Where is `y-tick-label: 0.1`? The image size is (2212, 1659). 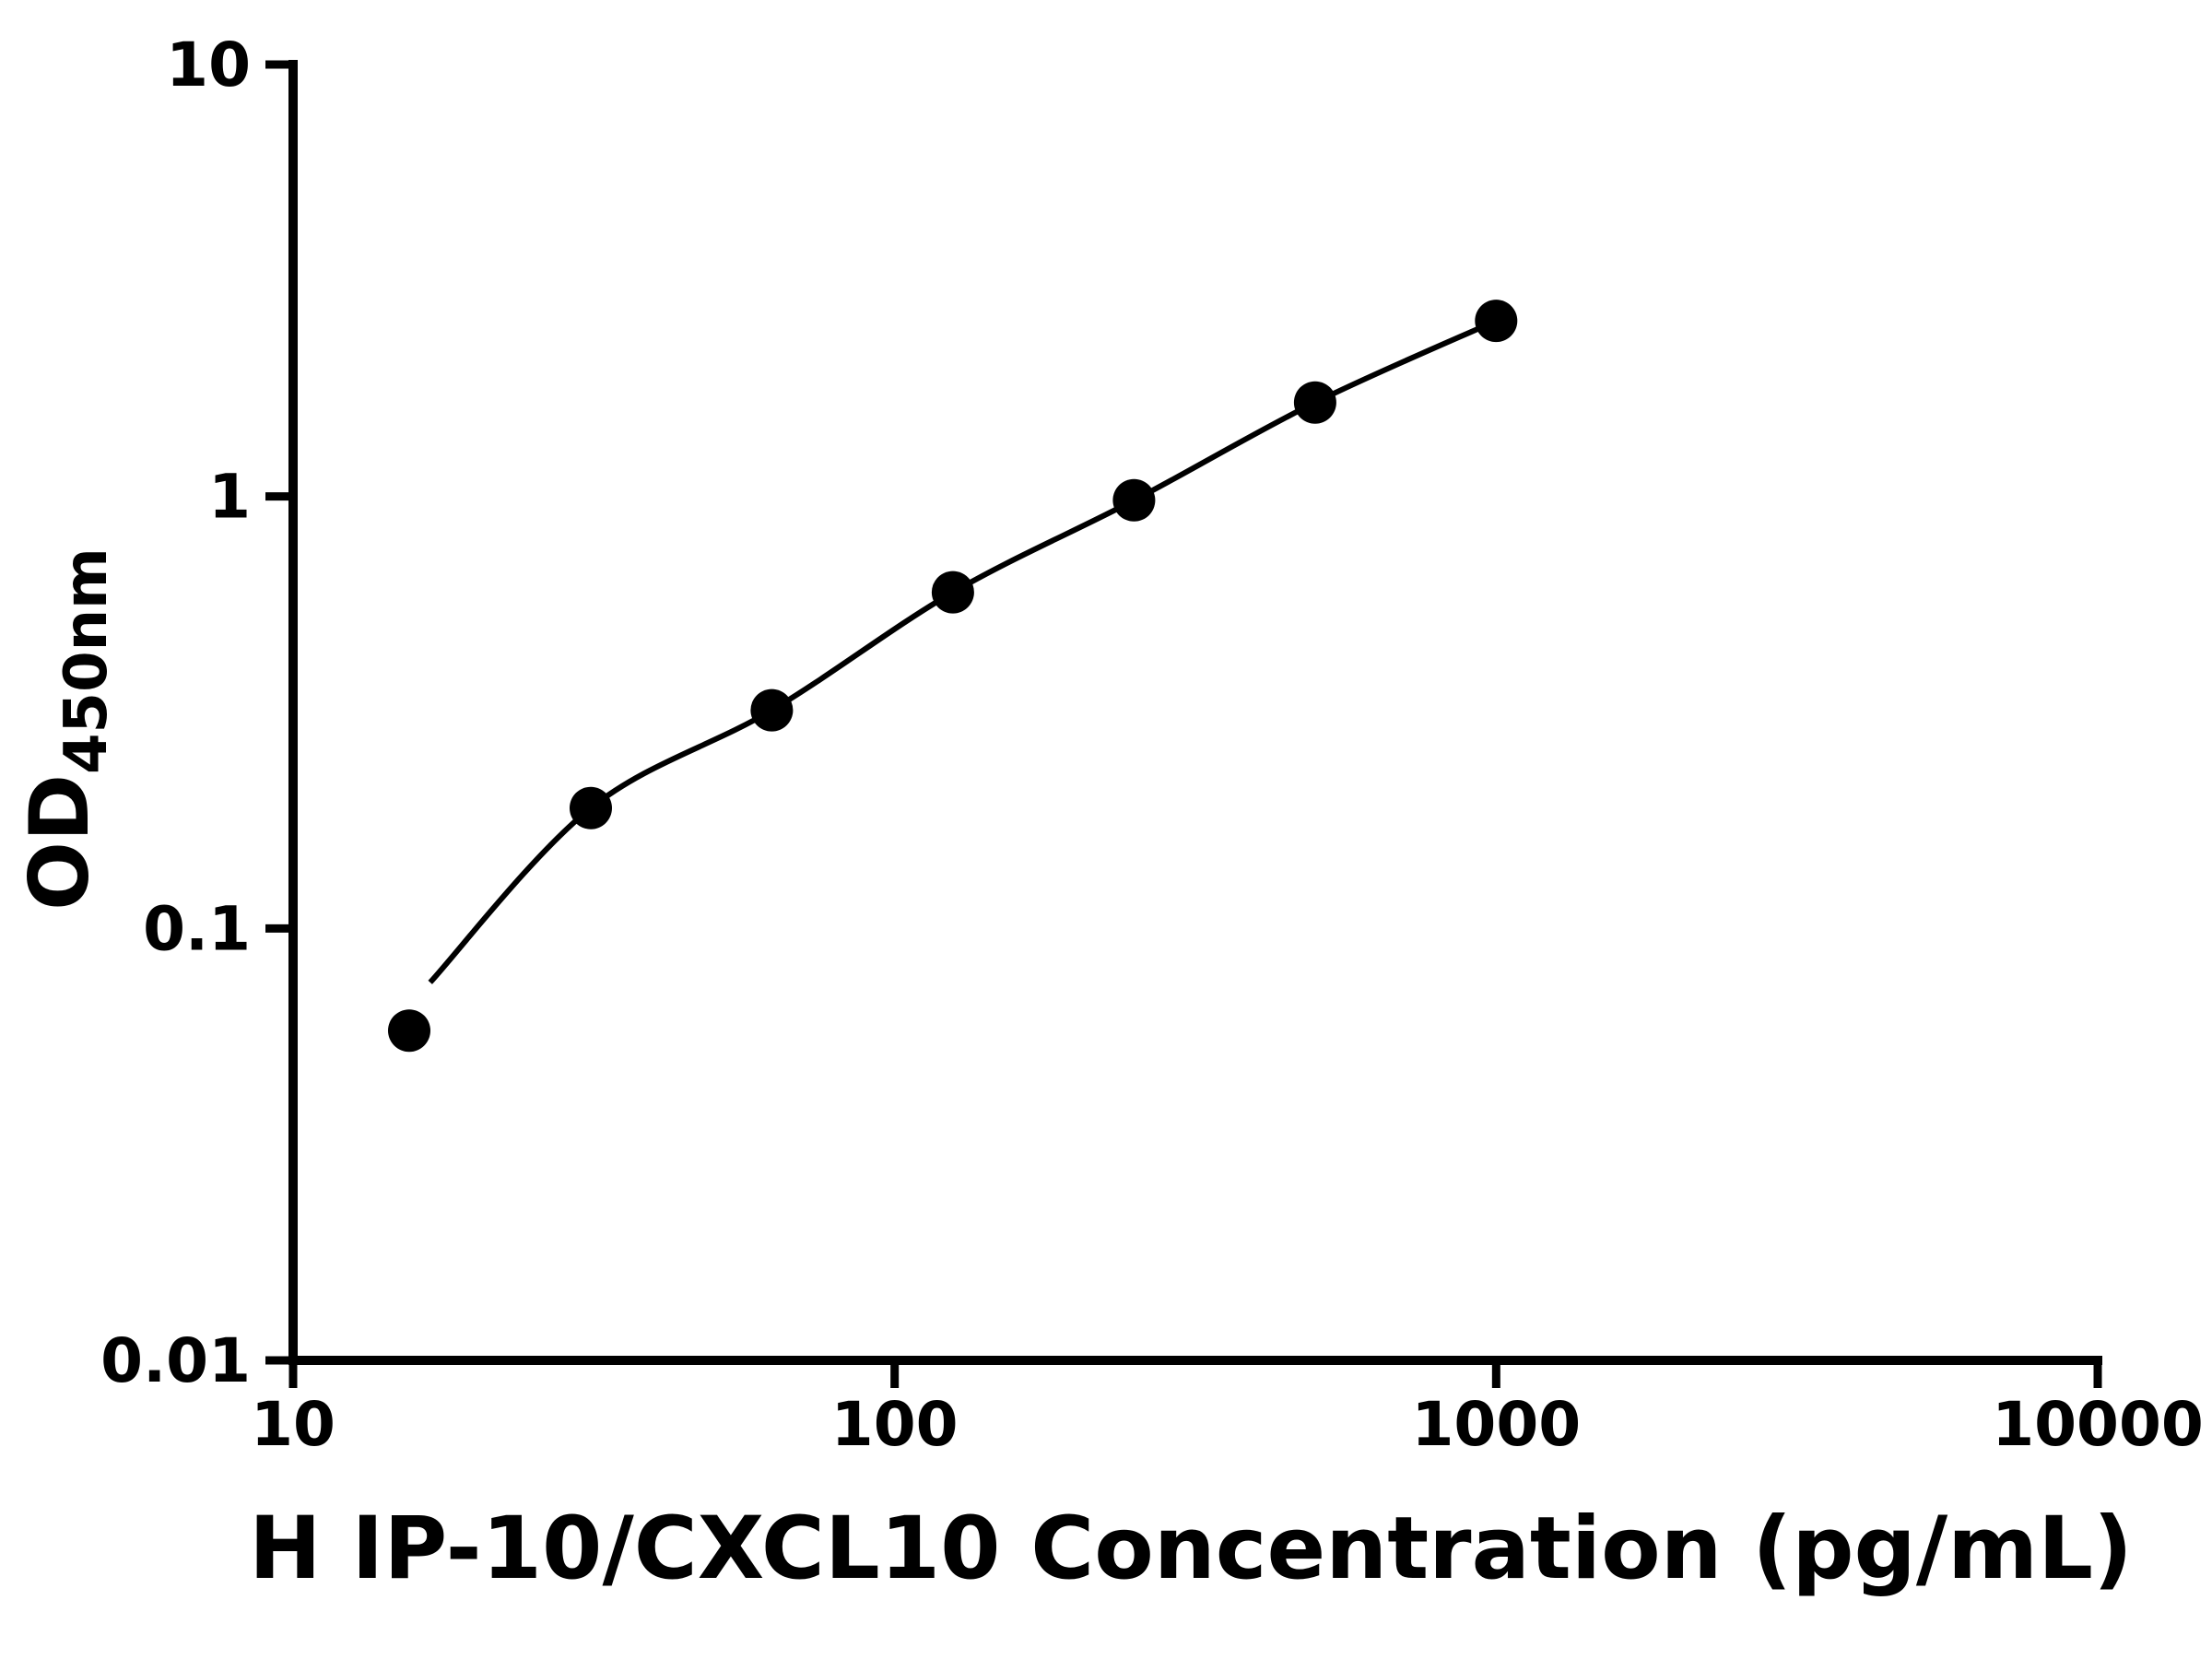 y-tick-label: 0.1 is located at coordinates (197, 928).